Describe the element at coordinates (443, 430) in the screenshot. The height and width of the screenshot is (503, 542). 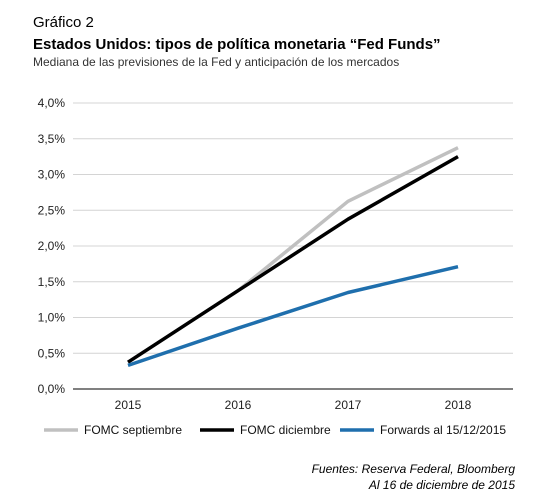
I see `legend-label: Forwards al 15/12/2015` at that location.